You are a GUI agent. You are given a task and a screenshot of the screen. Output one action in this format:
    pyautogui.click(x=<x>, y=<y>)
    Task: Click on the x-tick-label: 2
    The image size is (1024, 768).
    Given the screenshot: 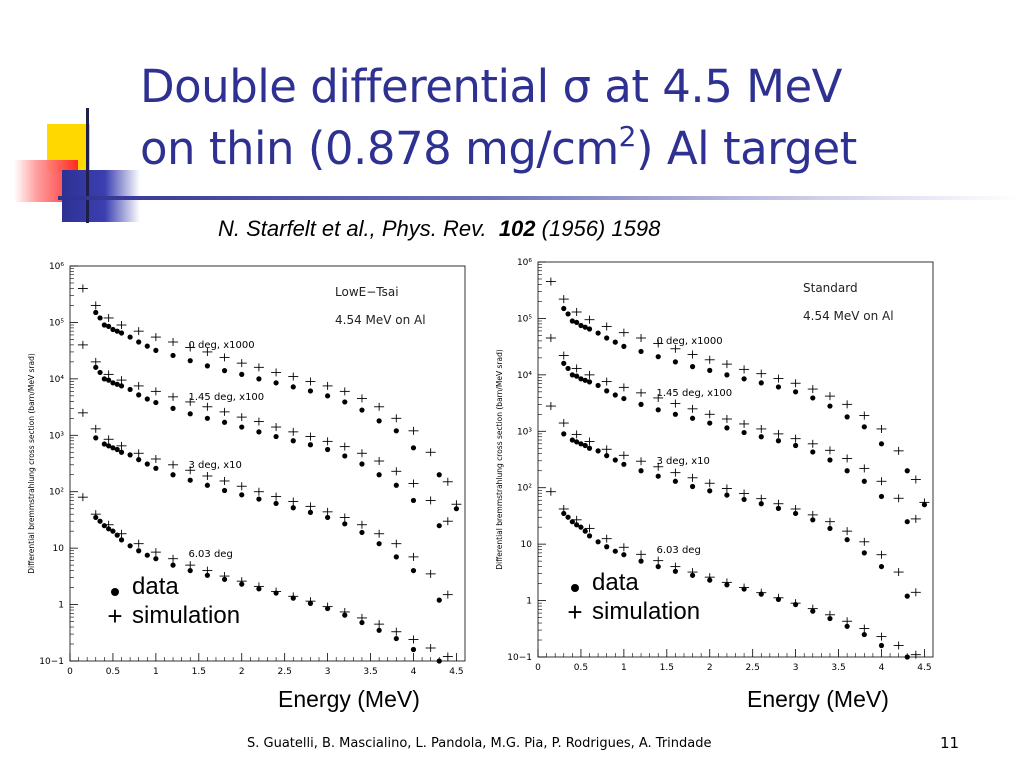 What is the action you would take?
    pyautogui.click(x=710, y=668)
    